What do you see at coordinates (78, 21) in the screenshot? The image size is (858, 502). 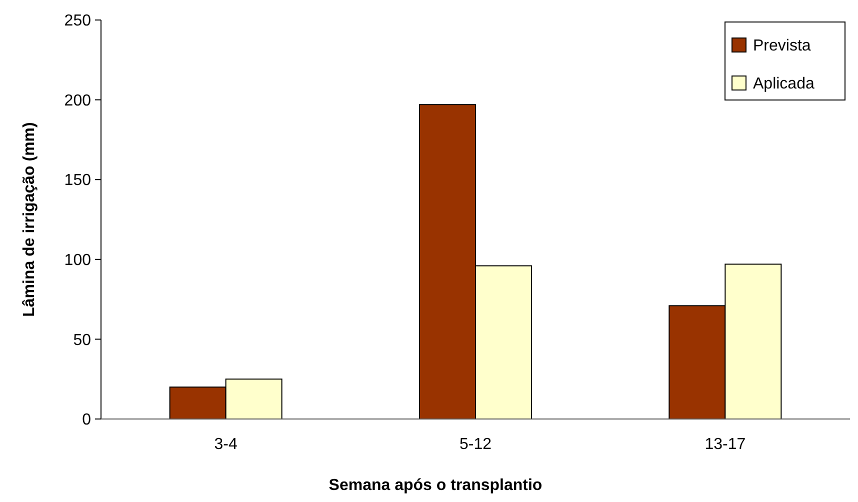 I see `y-tick-label: 250` at bounding box center [78, 21].